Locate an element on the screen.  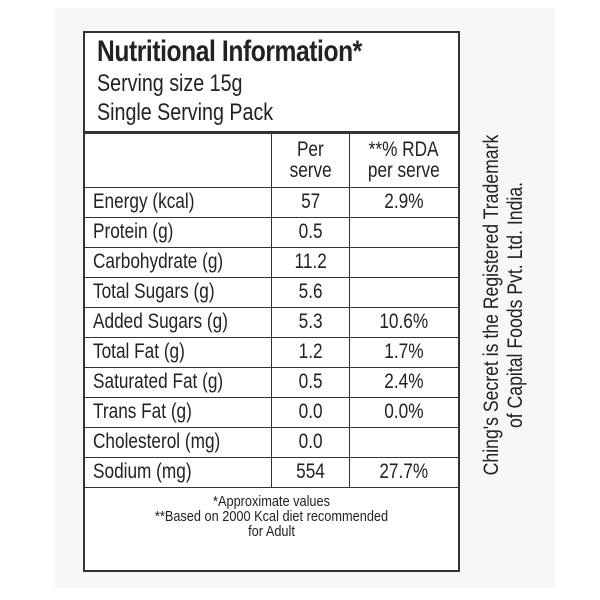
rda-header-line2: per serve is located at coordinates (404, 170).